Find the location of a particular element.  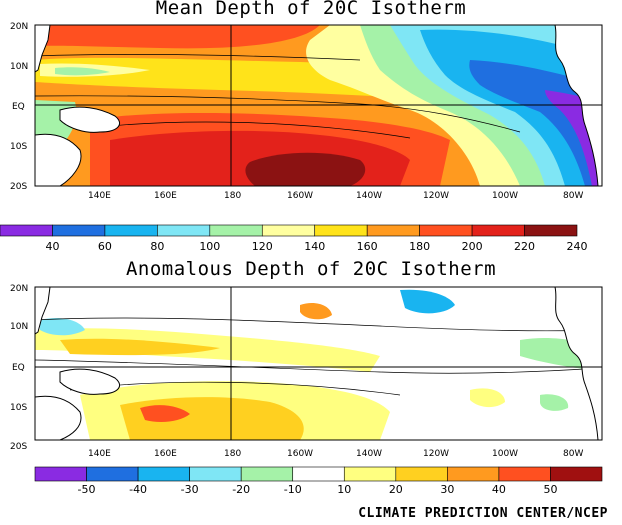

mean-colorbar: 40 60 80 100 120 140 160 180 200 220 240 is located at coordinates (294, 238).